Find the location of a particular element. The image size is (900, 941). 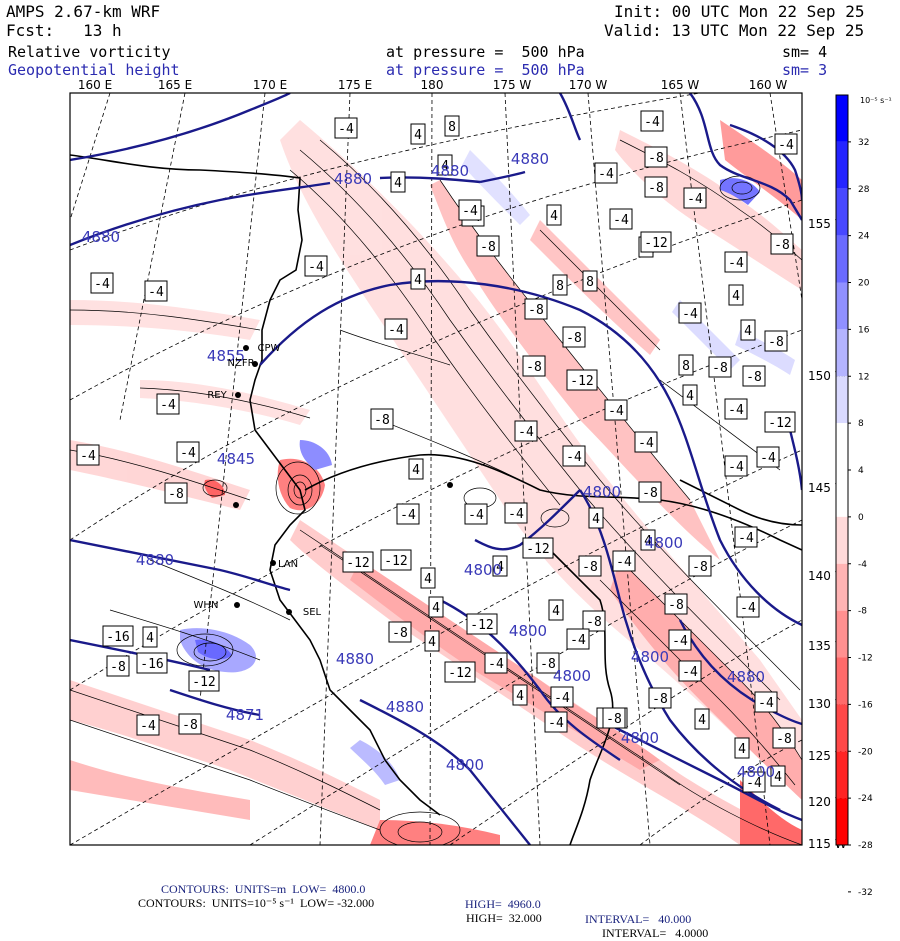

colorbar-tick-label: 12 is located at coordinates (863, 377).